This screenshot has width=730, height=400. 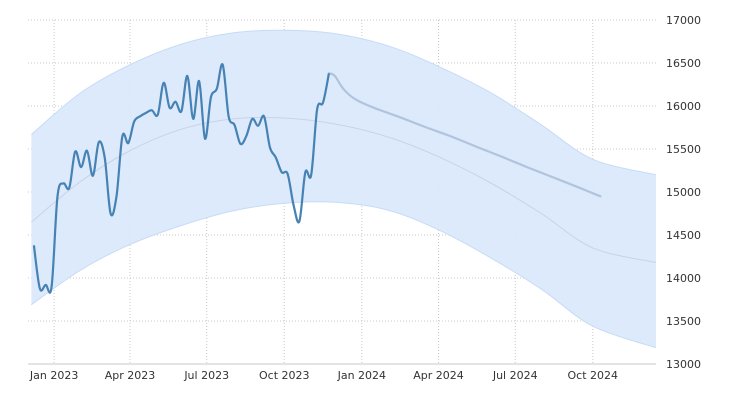 I want to click on x-tick-label: Apr 2023, so click(x=130, y=375).